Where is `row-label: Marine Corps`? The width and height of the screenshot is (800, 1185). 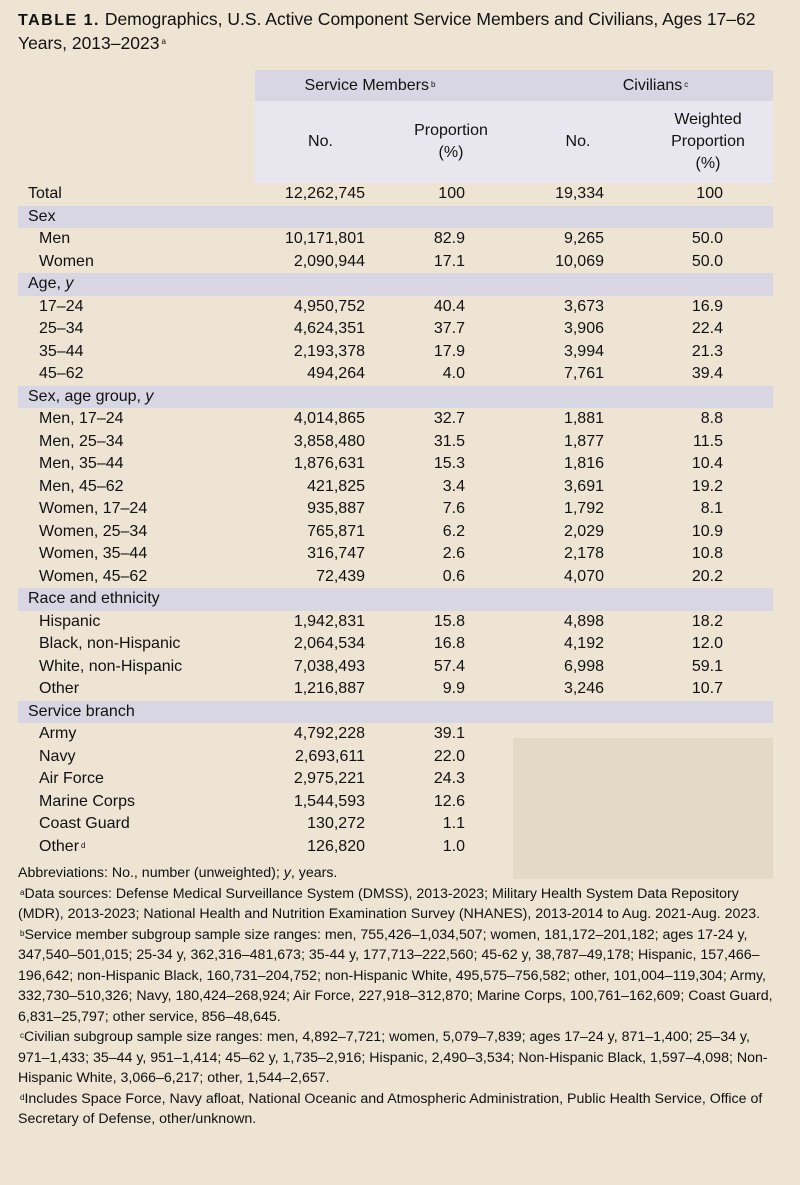 row-label: Marine Corps is located at coordinates (87, 801).